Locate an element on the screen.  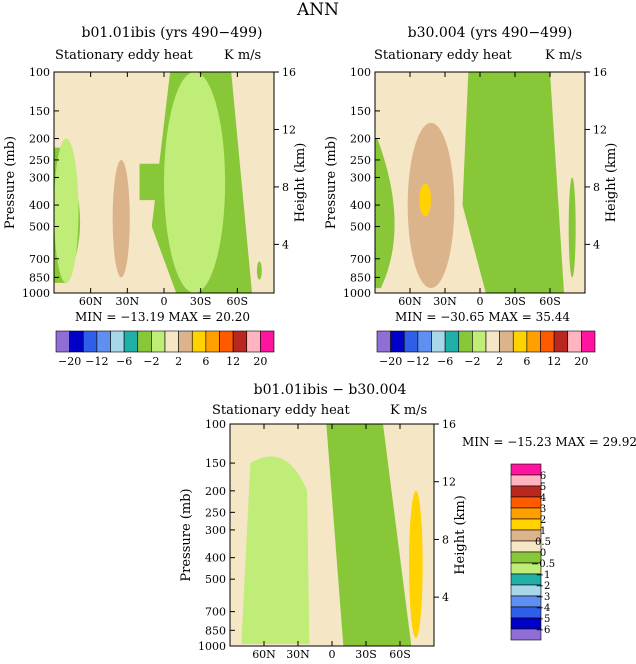
colorbar-label: 5 is located at coordinates (543, 487).